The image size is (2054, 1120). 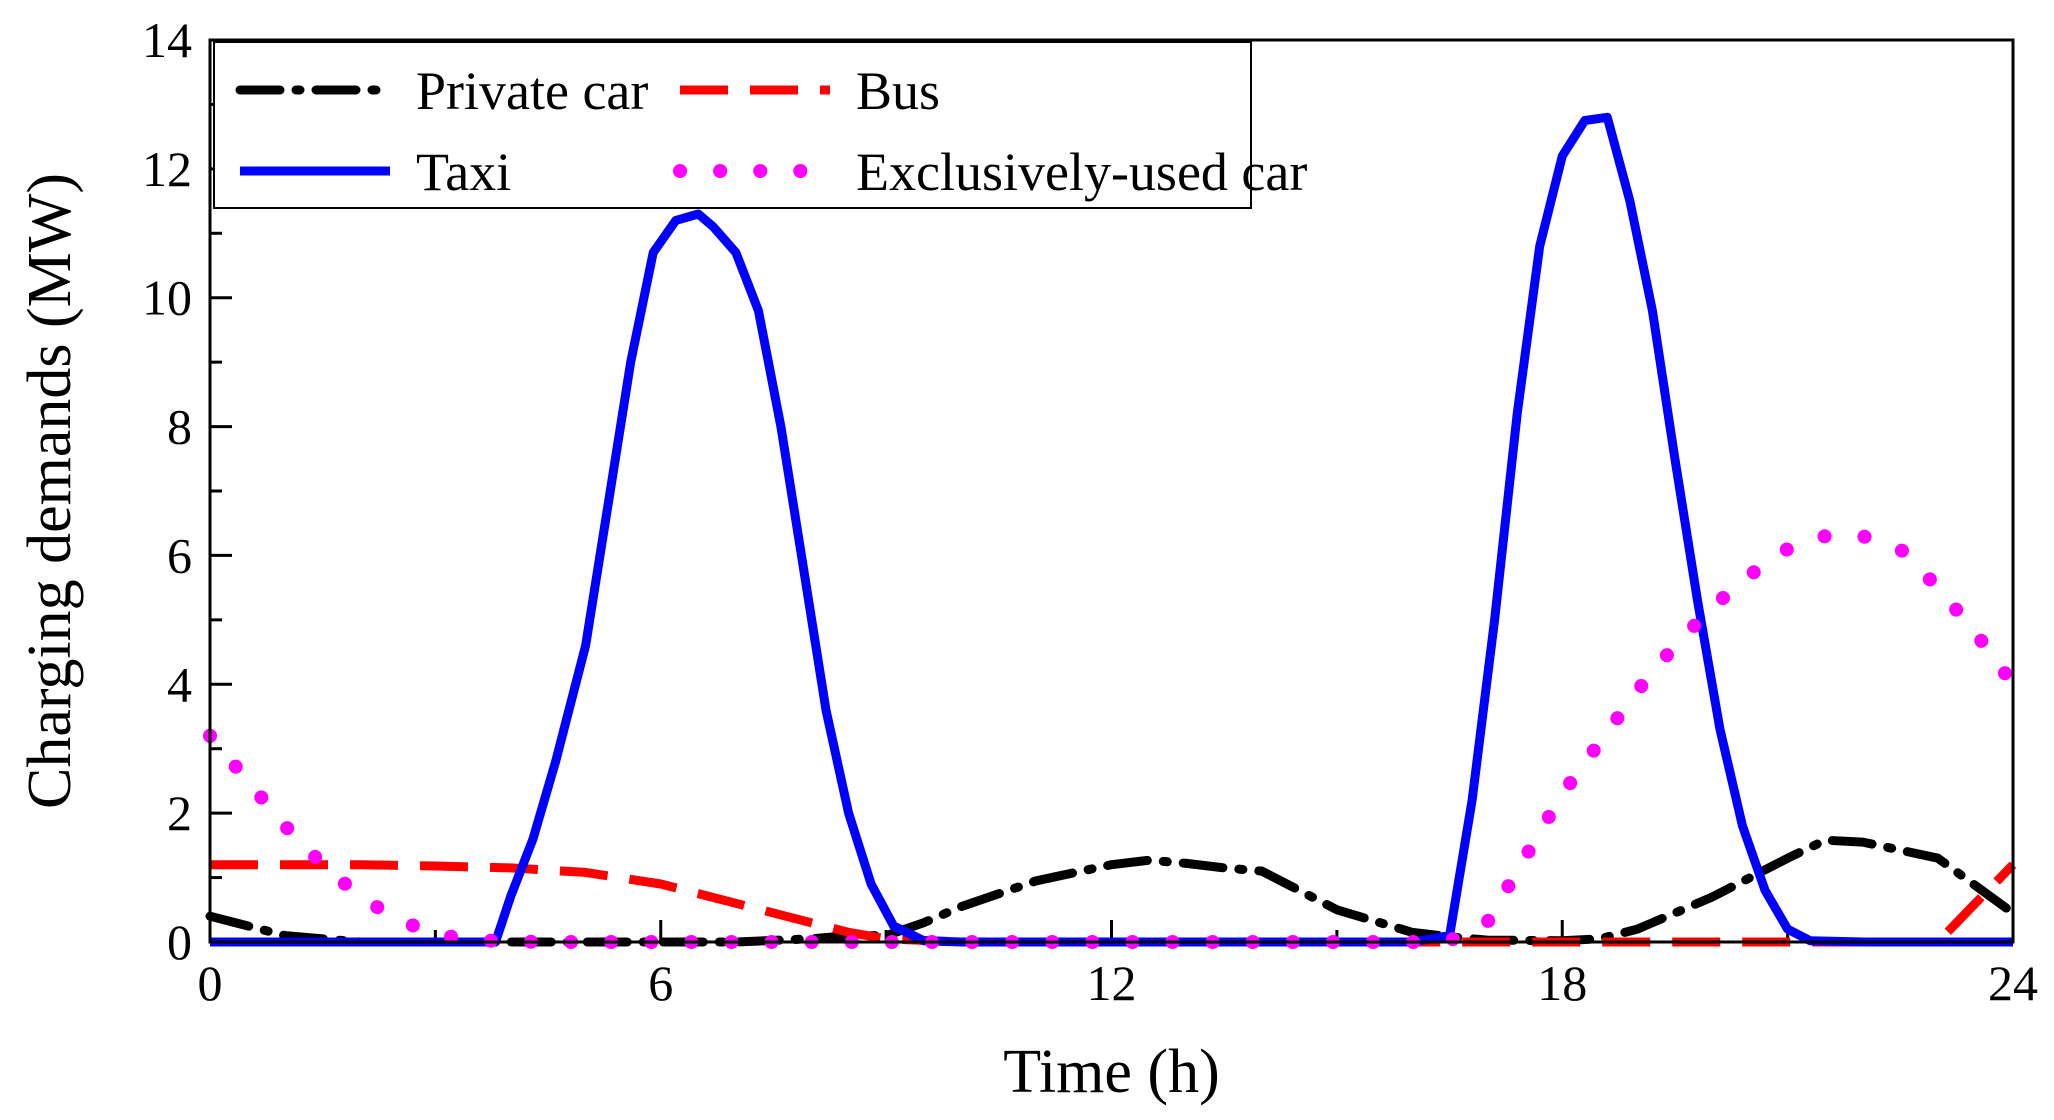 What do you see at coordinates (179, 427) in the screenshot?
I see `y-tick-label: 8` at bounding box center [179, 427].